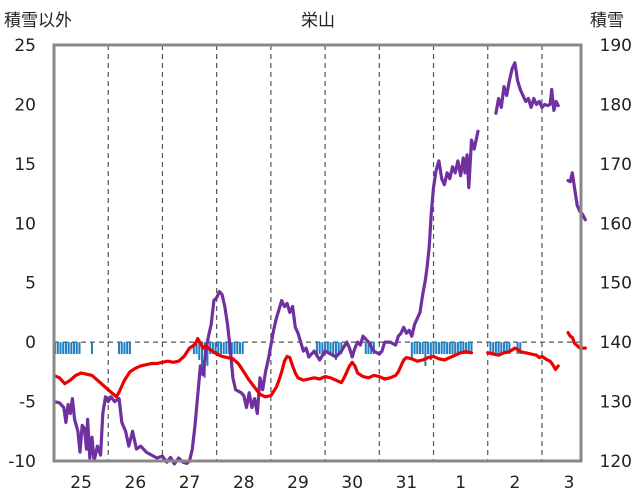 This screenshot has width=636, height=501. What do you see at coordinates (352, 483) in the screenshot?
I see `x-tick-label: 30` at bounding box center [352, 483].